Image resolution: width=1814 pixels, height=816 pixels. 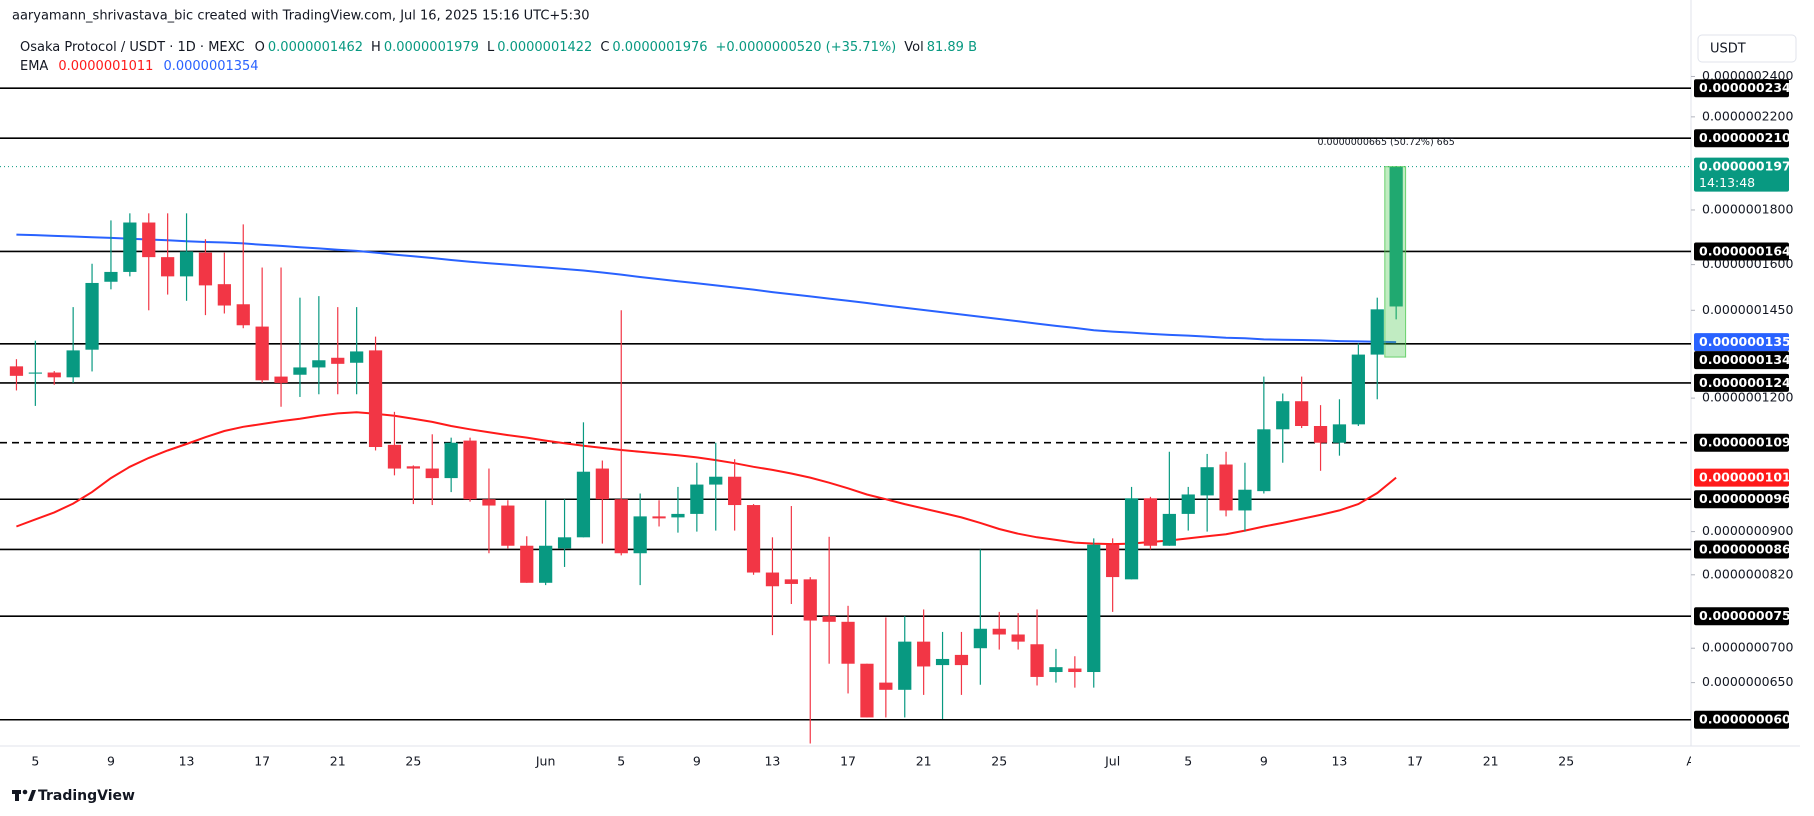 I want to click on ema-value: 0.0000001011, so click(x=105, y=66).